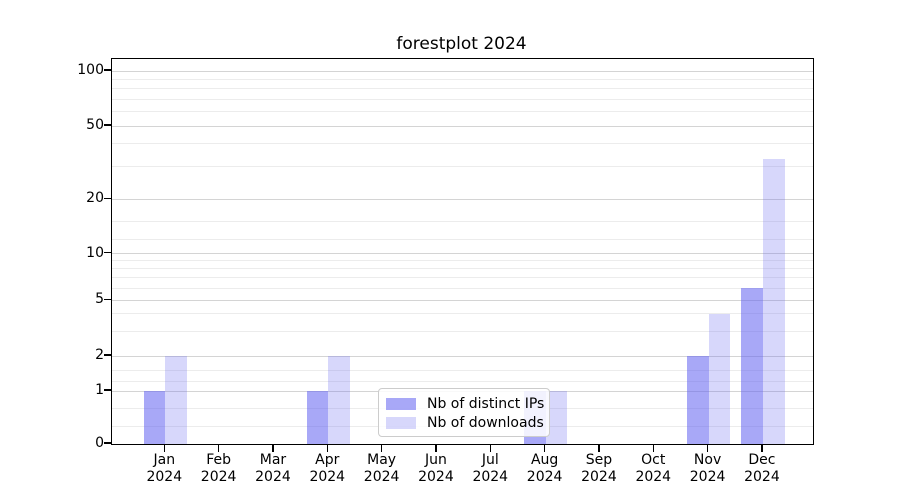 The width and height of the screenshot is (900, 500). Describe the element at coordinates (317, 417) in the screenshot. I see `bar-distinct-ips-apr` at that location.